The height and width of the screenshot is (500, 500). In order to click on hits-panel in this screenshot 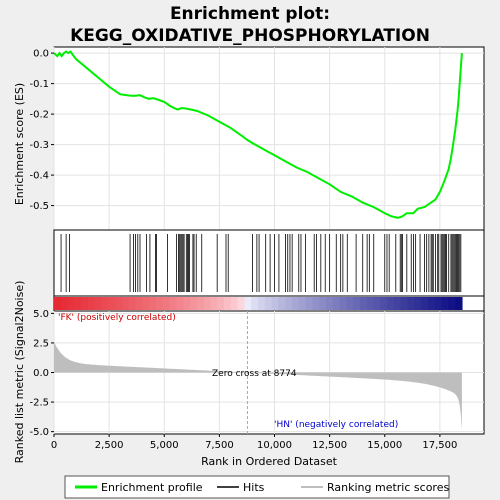, I will do `click(269, 263)`.